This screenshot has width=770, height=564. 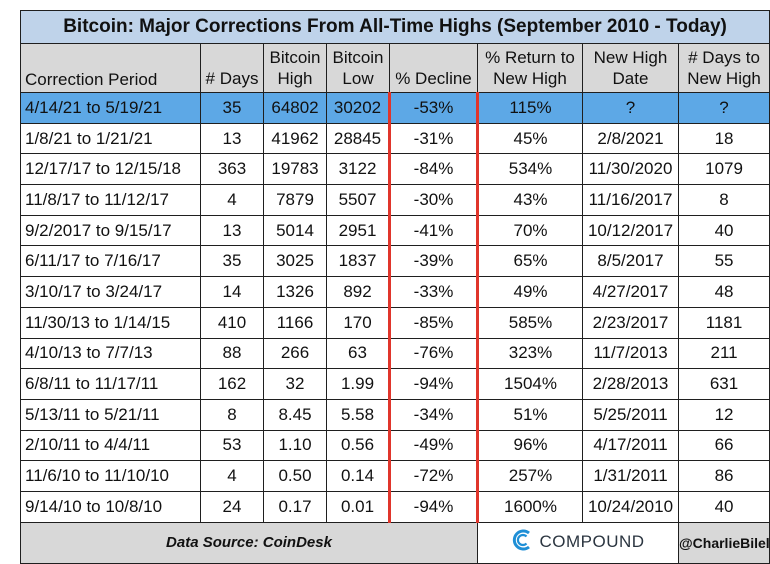 What do you see at coordinates (530, 506) in the screenshot?
I see `cell-percent-return: 1600%` at bounding box center [530, 506].